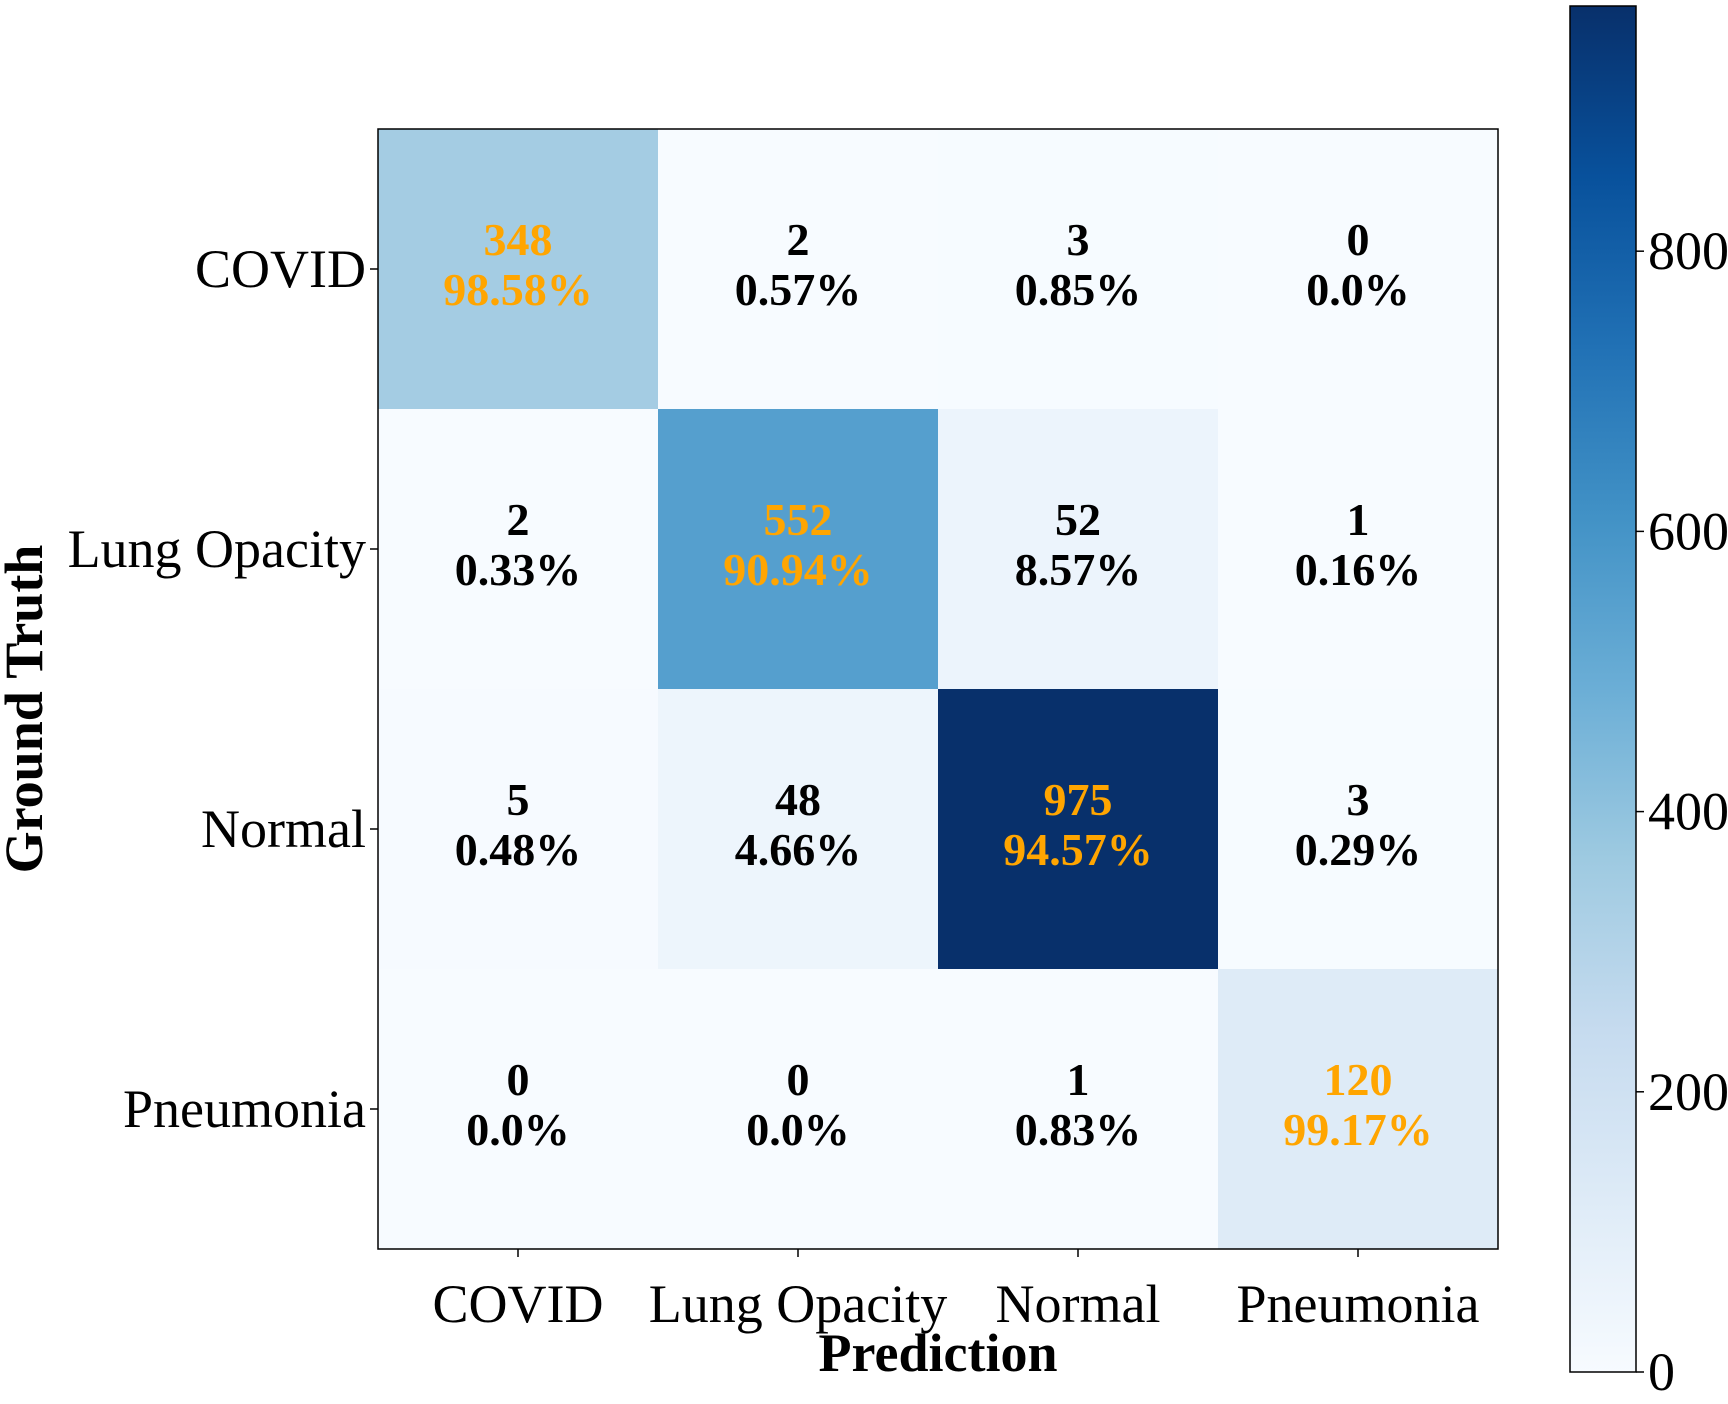 The image size is (1728, 1404). What do you see at coordinates (1688, 251) in the screenshot?
I see `colorbar-tick-label: 800` at bounding box center [1688, 251].